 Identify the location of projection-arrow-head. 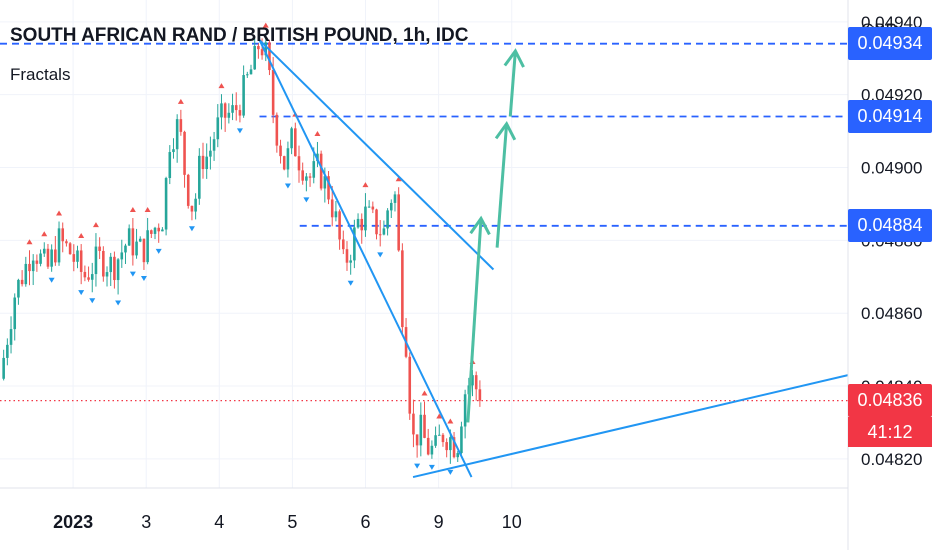
(505, 130).